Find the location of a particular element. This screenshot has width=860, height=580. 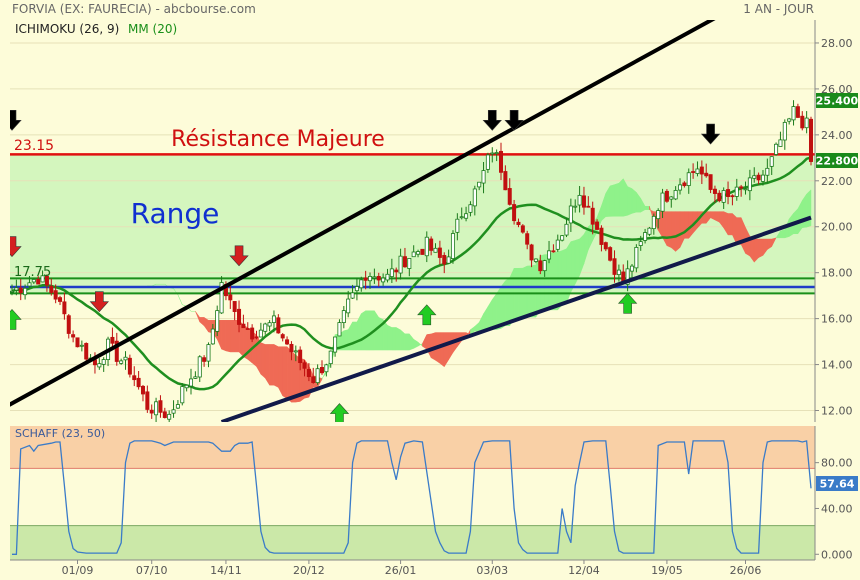

price-tick-label: 24.00 is located at coordinates (837, 135).